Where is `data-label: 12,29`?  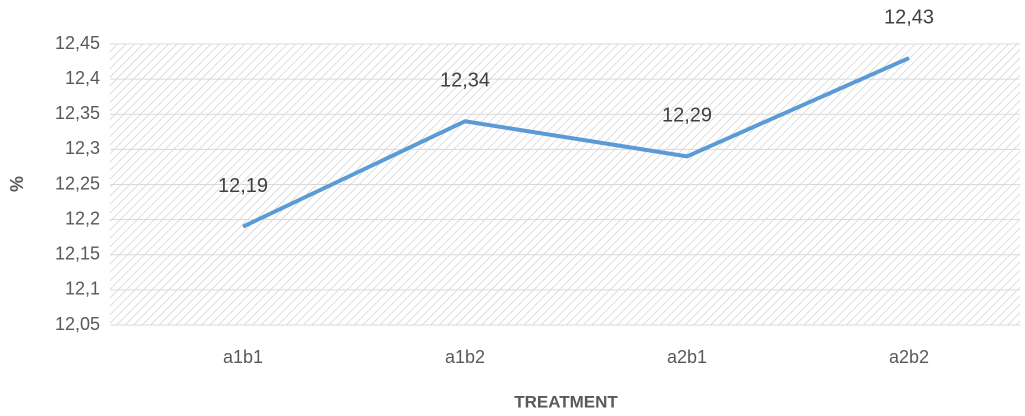 data-label: 12,29 is located at coordinates (687, 116).